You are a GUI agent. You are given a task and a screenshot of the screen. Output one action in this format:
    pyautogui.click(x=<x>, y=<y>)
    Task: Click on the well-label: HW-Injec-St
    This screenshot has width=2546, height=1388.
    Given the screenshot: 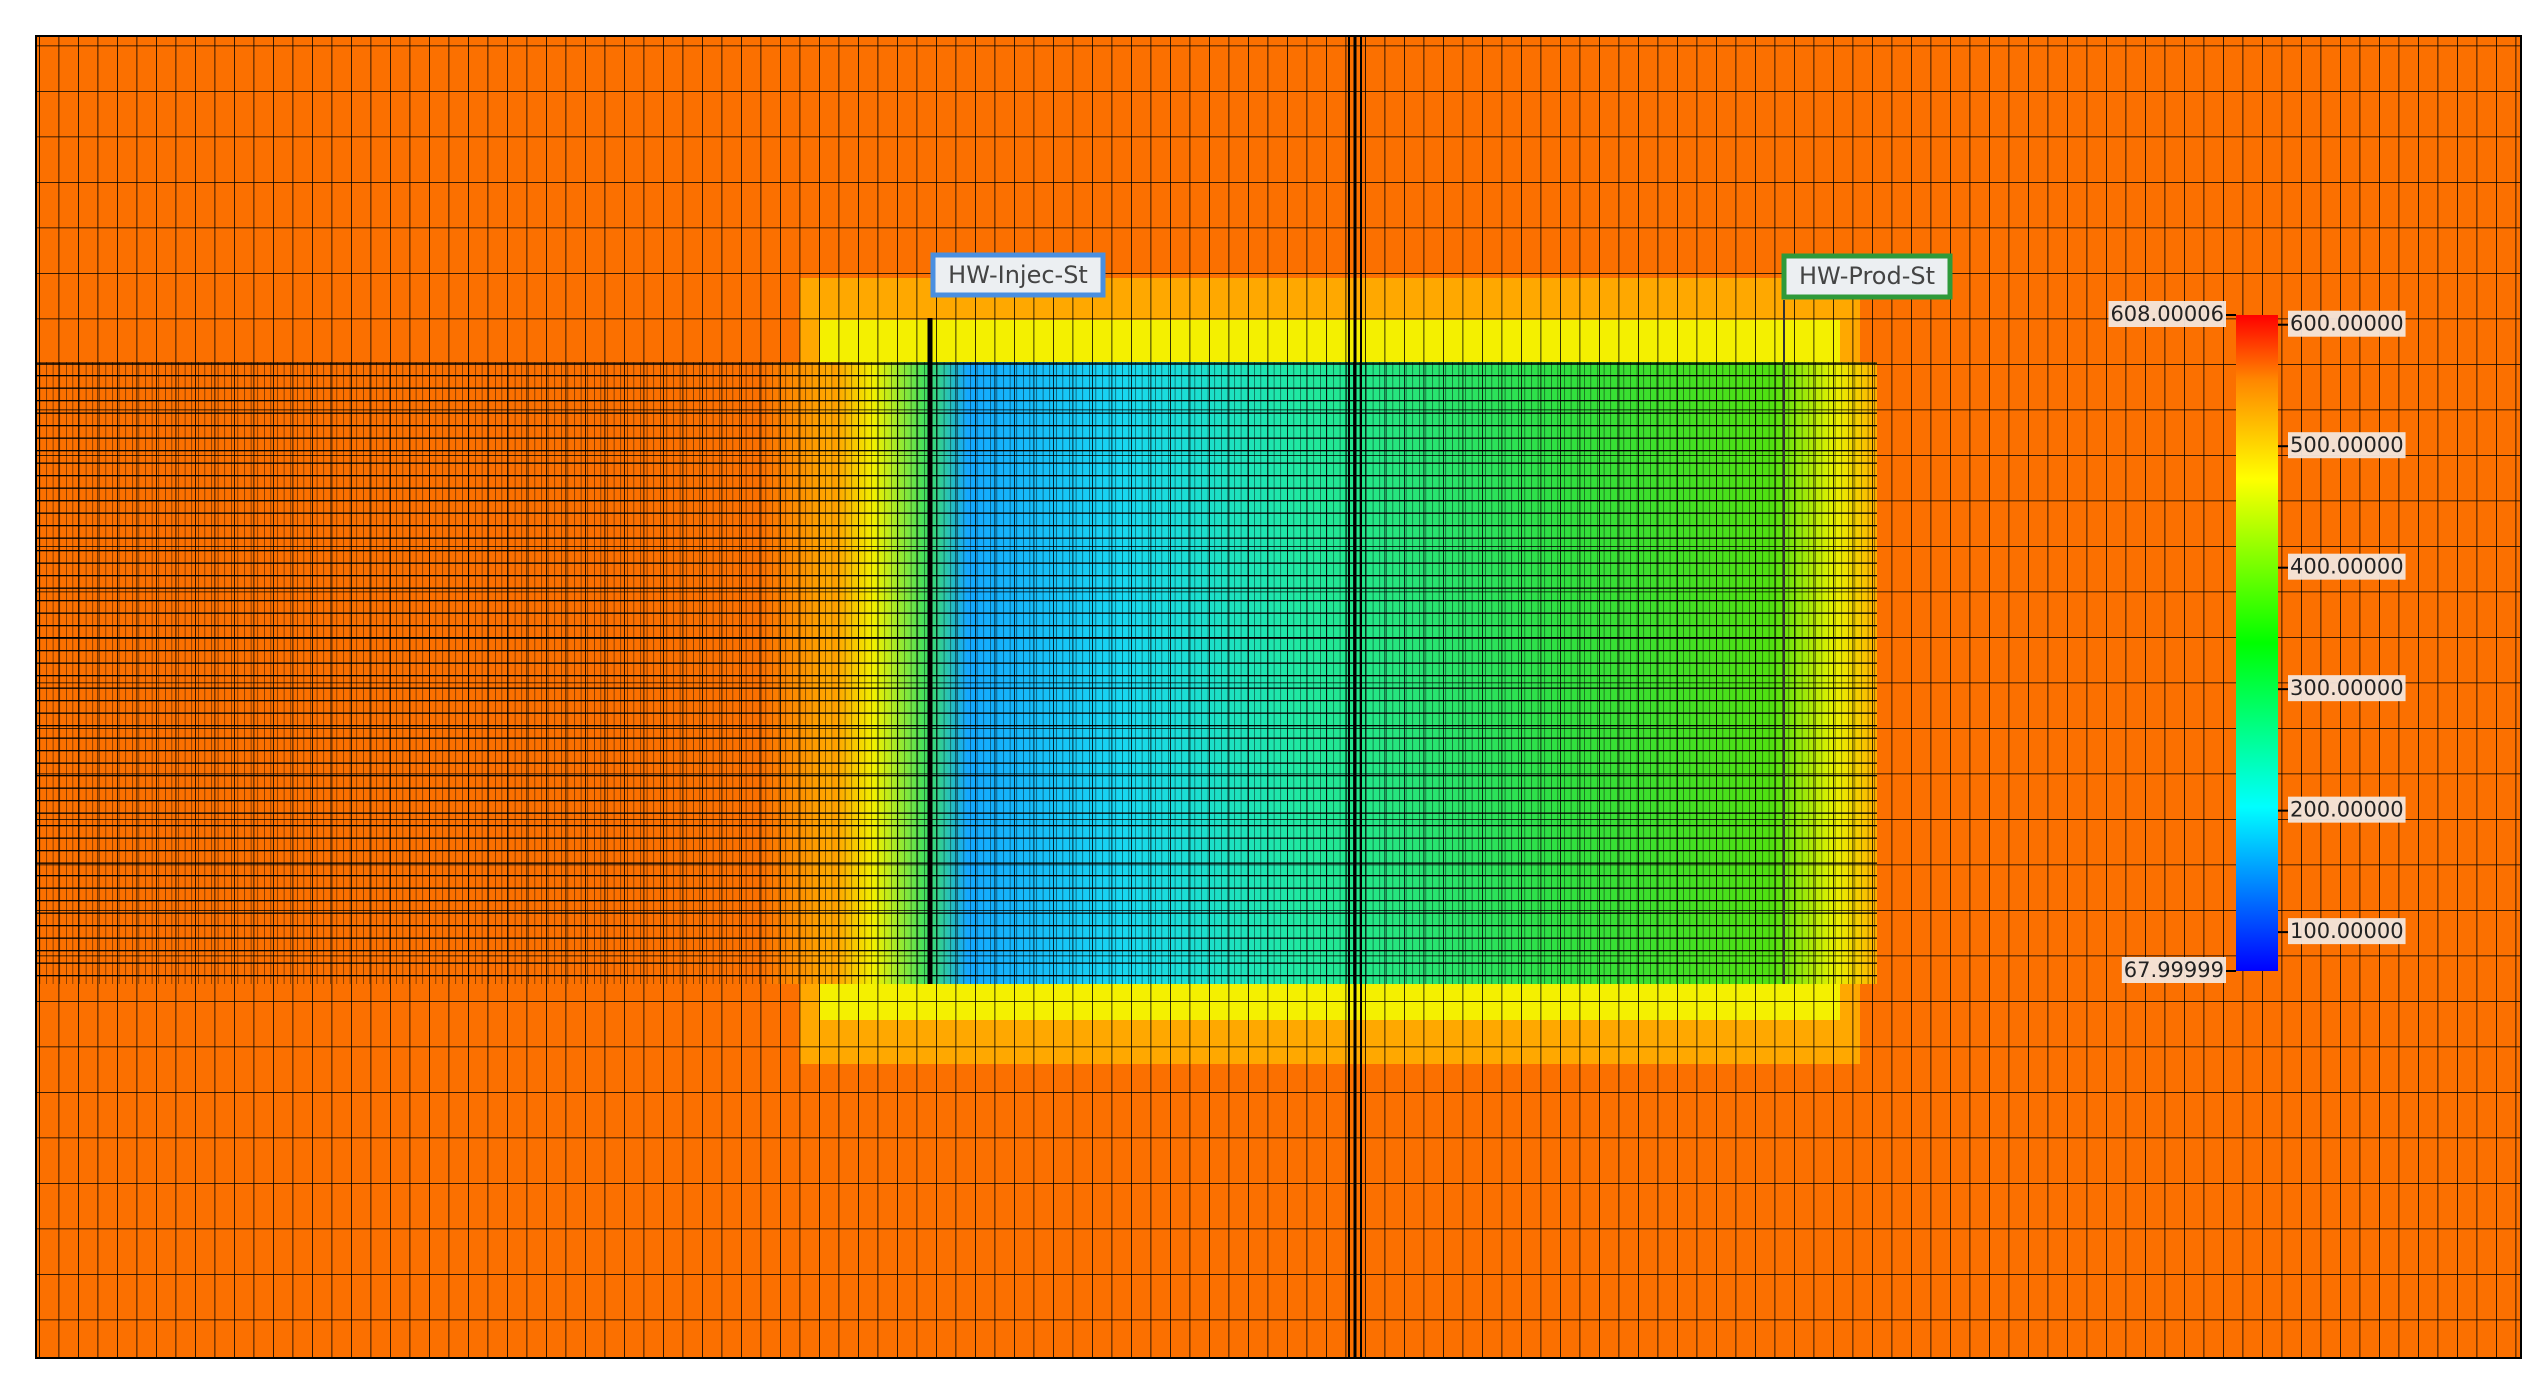 What is the action you would take?
    pyautogui.click(x=1018, y=275)
    